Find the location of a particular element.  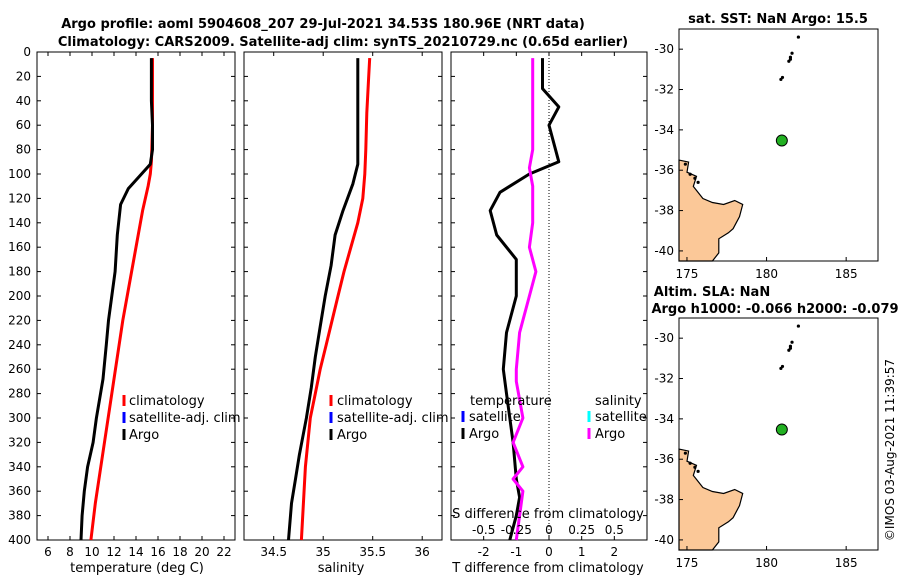

float-position-marker is located at coordinates (781, 140).